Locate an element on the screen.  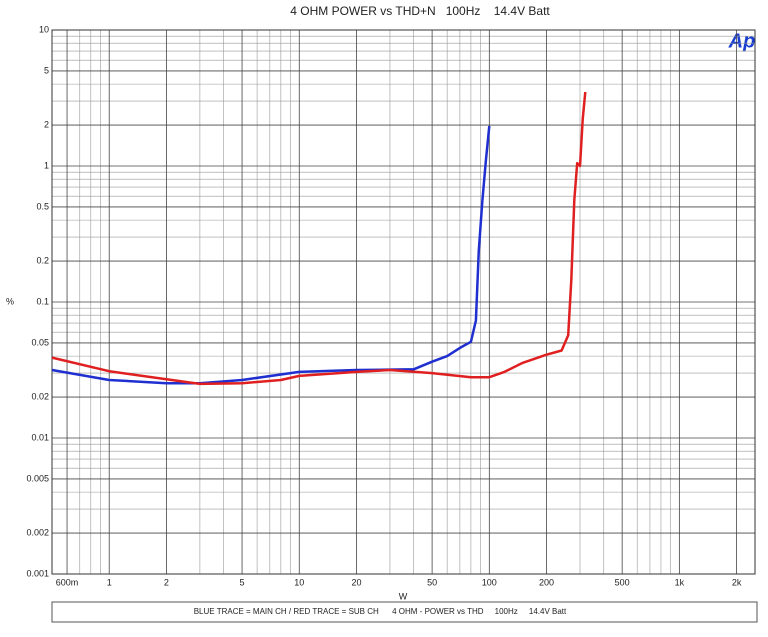
x-tick-label: 1k is located at coordinates (680, 582).